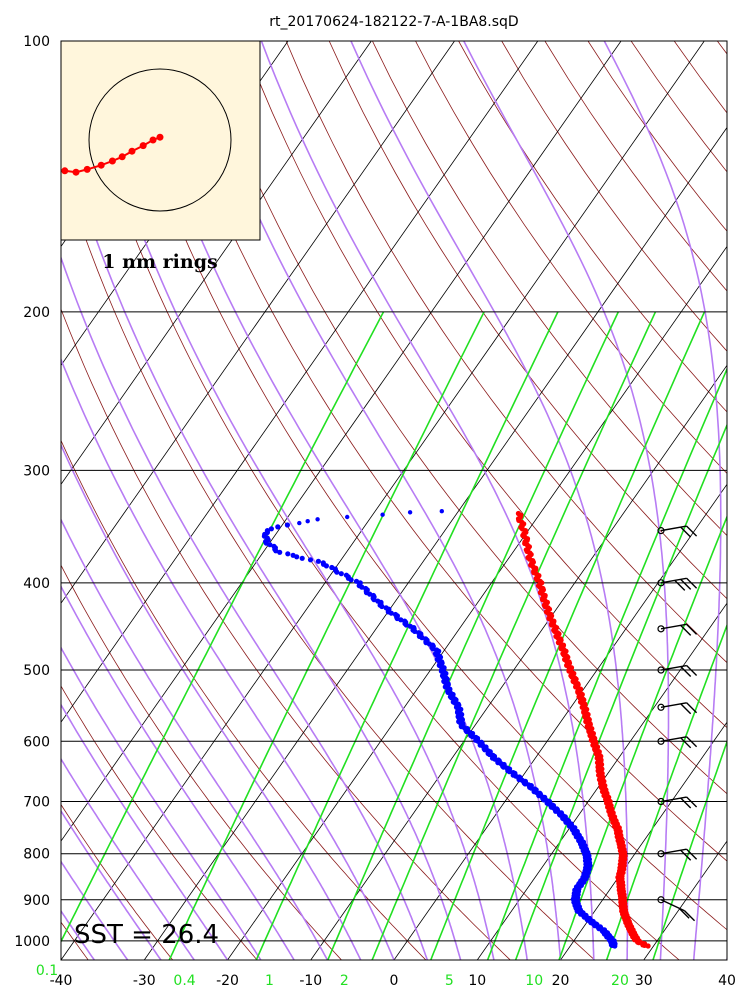 This screenshot has width=750, height=1000. What do you see at coordinates (727, 981) in the screenshot?
I see `temperature-tick-label: 40` at bounding box center [727, 981].